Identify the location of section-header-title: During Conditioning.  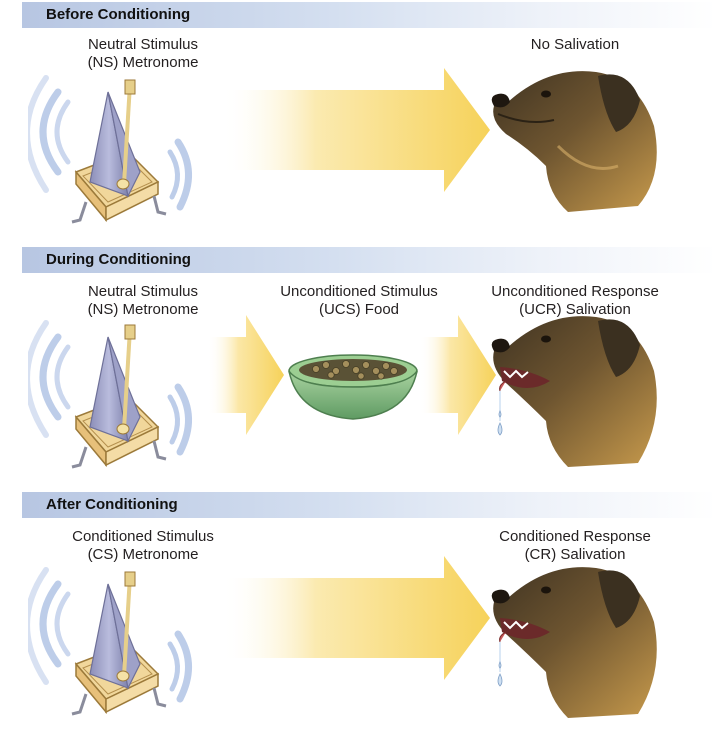
(118, 259).